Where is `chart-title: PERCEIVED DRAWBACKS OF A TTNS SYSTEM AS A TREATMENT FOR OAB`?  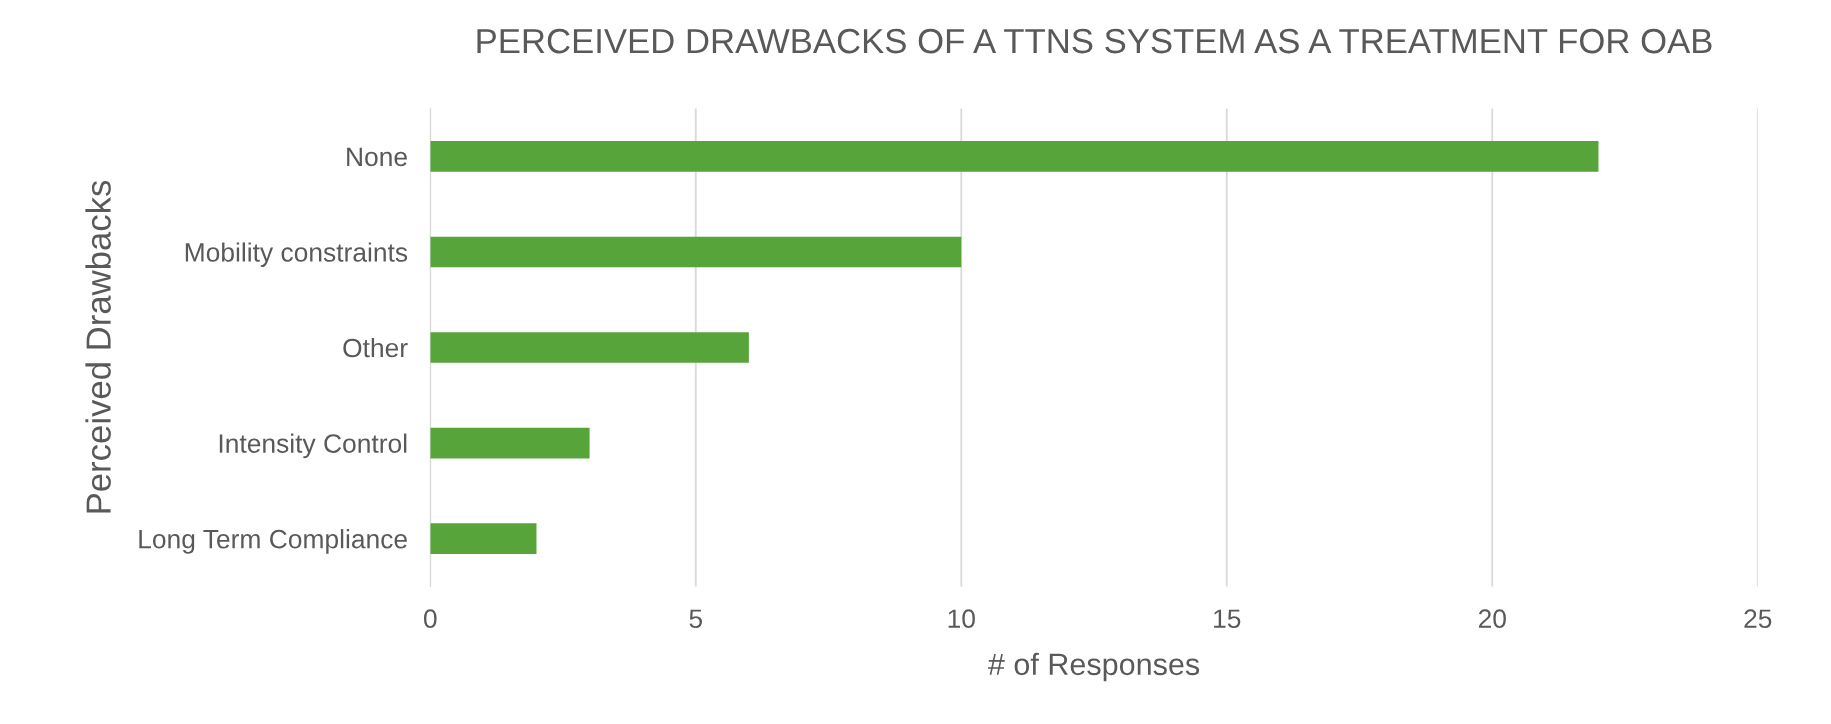 chart-title: PERCEIVED DRAWBACKS OF A TTNS SYSTEM AS A TREATMENT FOR OAB is located at coordinates (1094, 41).